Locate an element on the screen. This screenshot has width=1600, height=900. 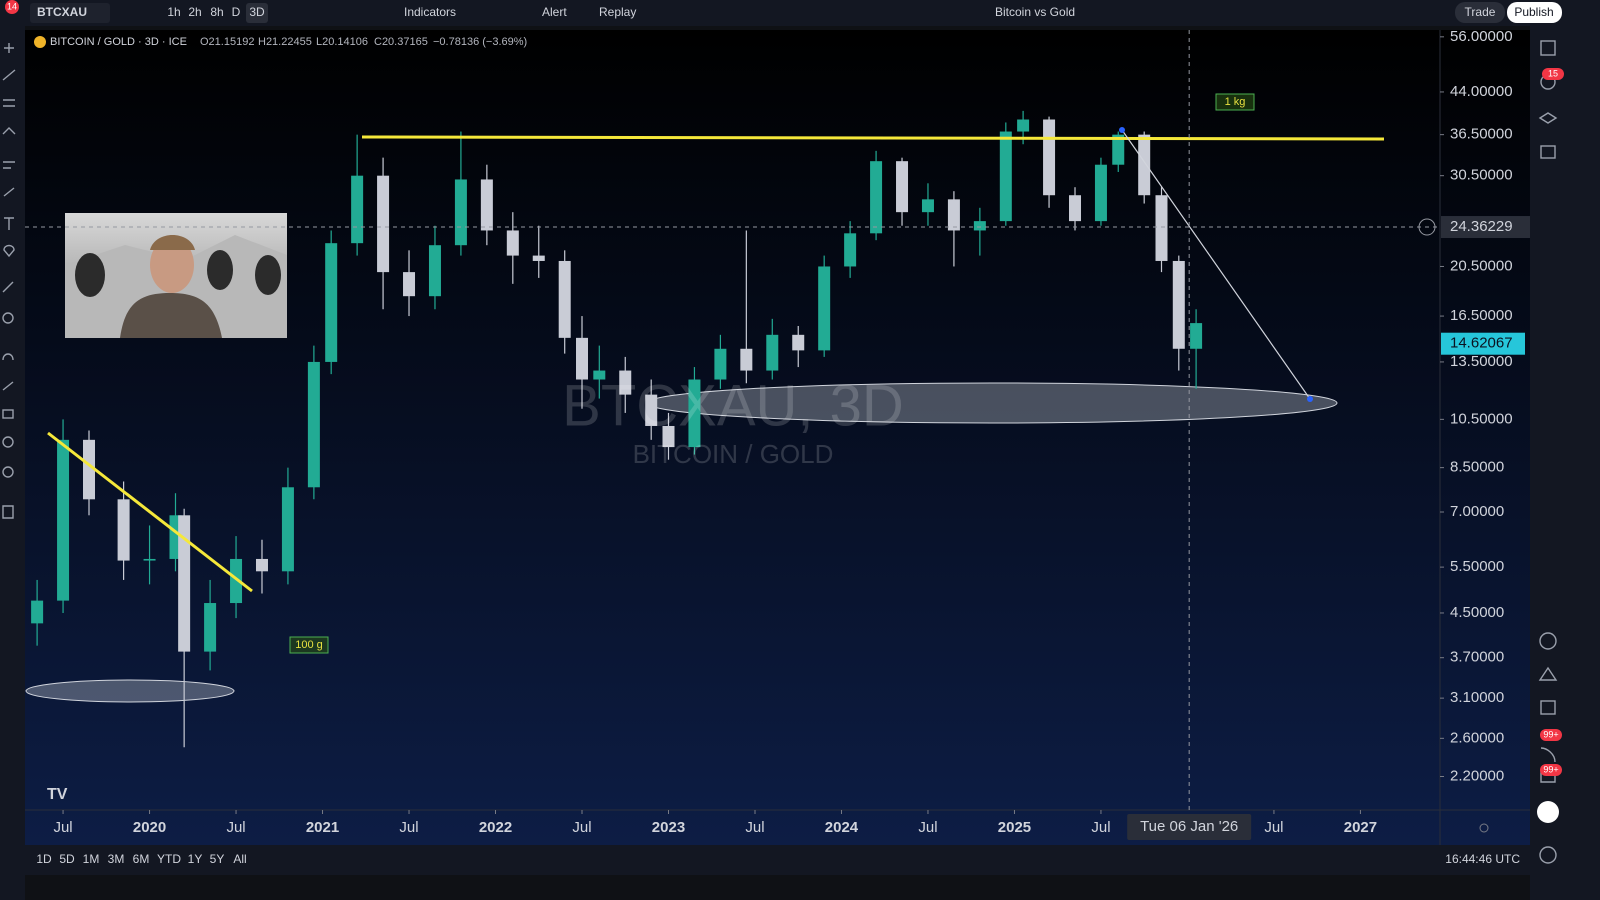
trade-button is located at coordinates (1480, 12).